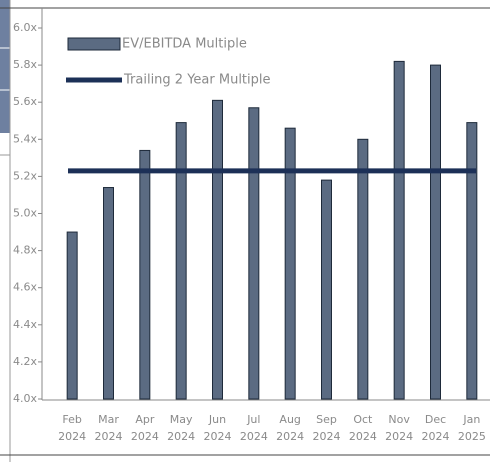 The height and width of the screenshot is (462, 490). Describe the element at coordinates (218, 428) in the screenshot. I see `x-tick-label: Jun 2024` at that location.